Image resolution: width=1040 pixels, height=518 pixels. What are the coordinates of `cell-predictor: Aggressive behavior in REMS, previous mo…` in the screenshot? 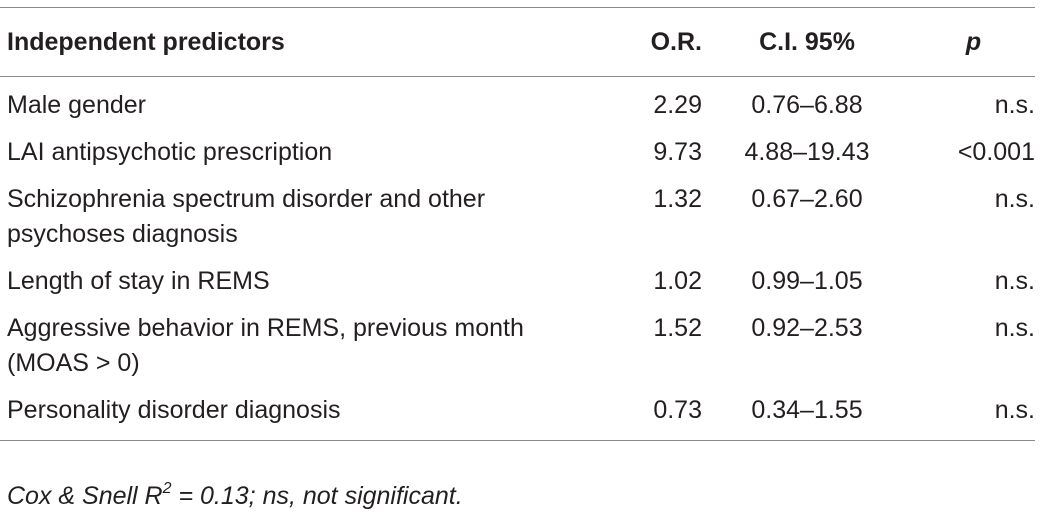 It's located at (265, 345).